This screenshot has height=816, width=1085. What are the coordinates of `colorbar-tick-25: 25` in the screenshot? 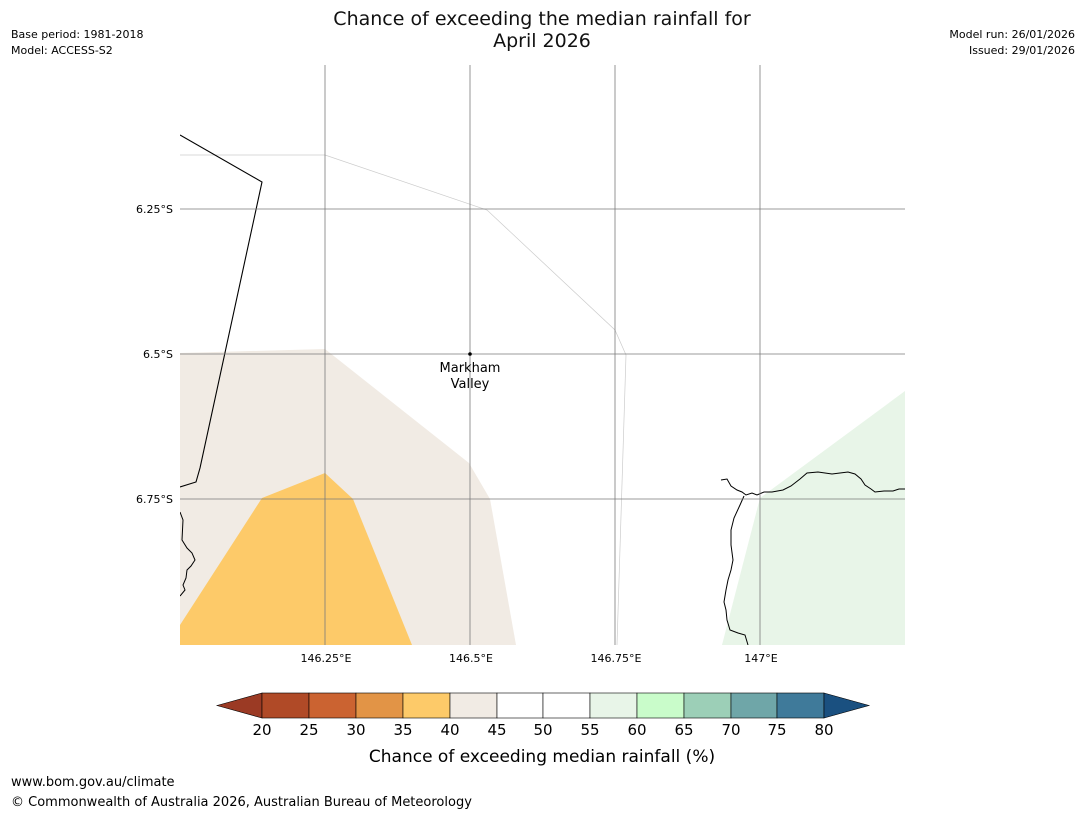 It's located at (308, 730).